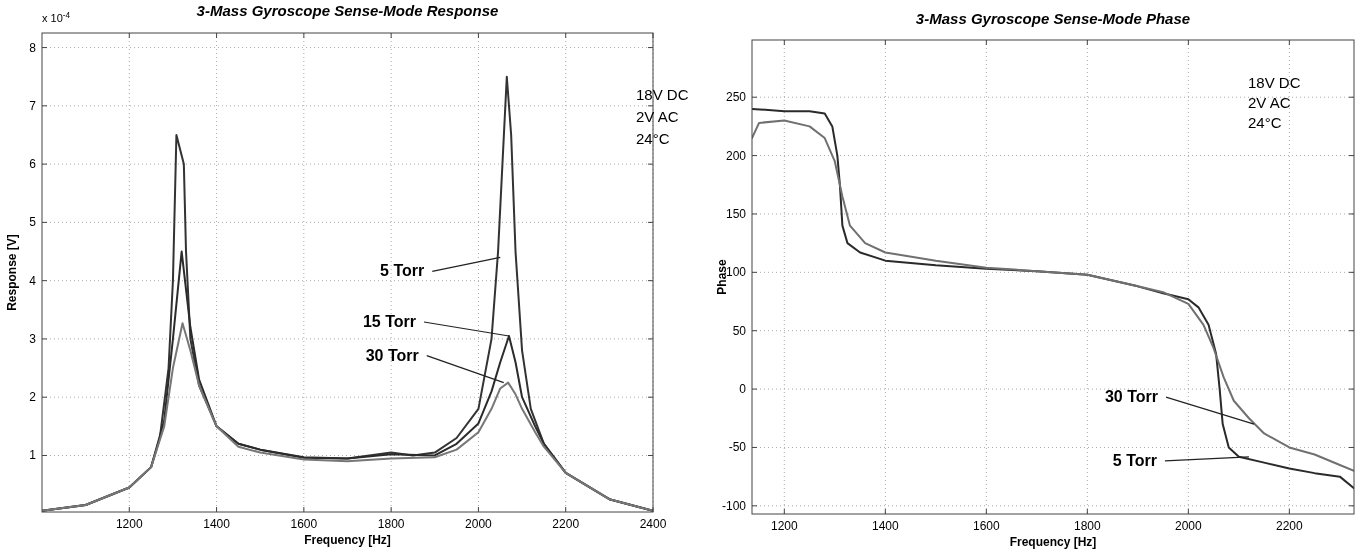 This screenshot has width=1361, height=557. What do you see at coordinates (1053, 18) in the screenshot?
I see `chart-title: 3-Mass Gyroscope Sense-Mode Phase` at bounding box center [1053, 18].